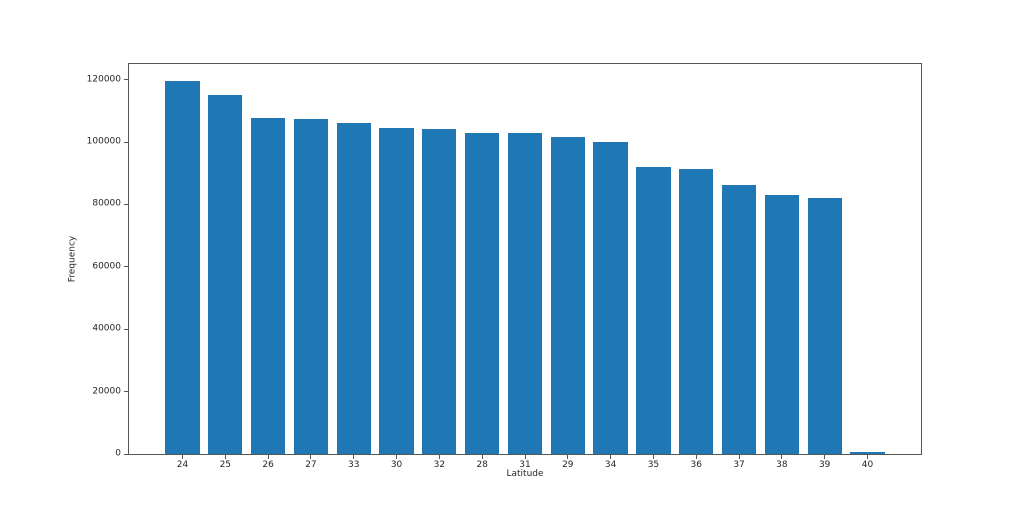 This screenshot has width=1024, height=511. Describe the element at coordinates (106, 203) in the screenshot. I see `y-tick-label: 80000` at that location.